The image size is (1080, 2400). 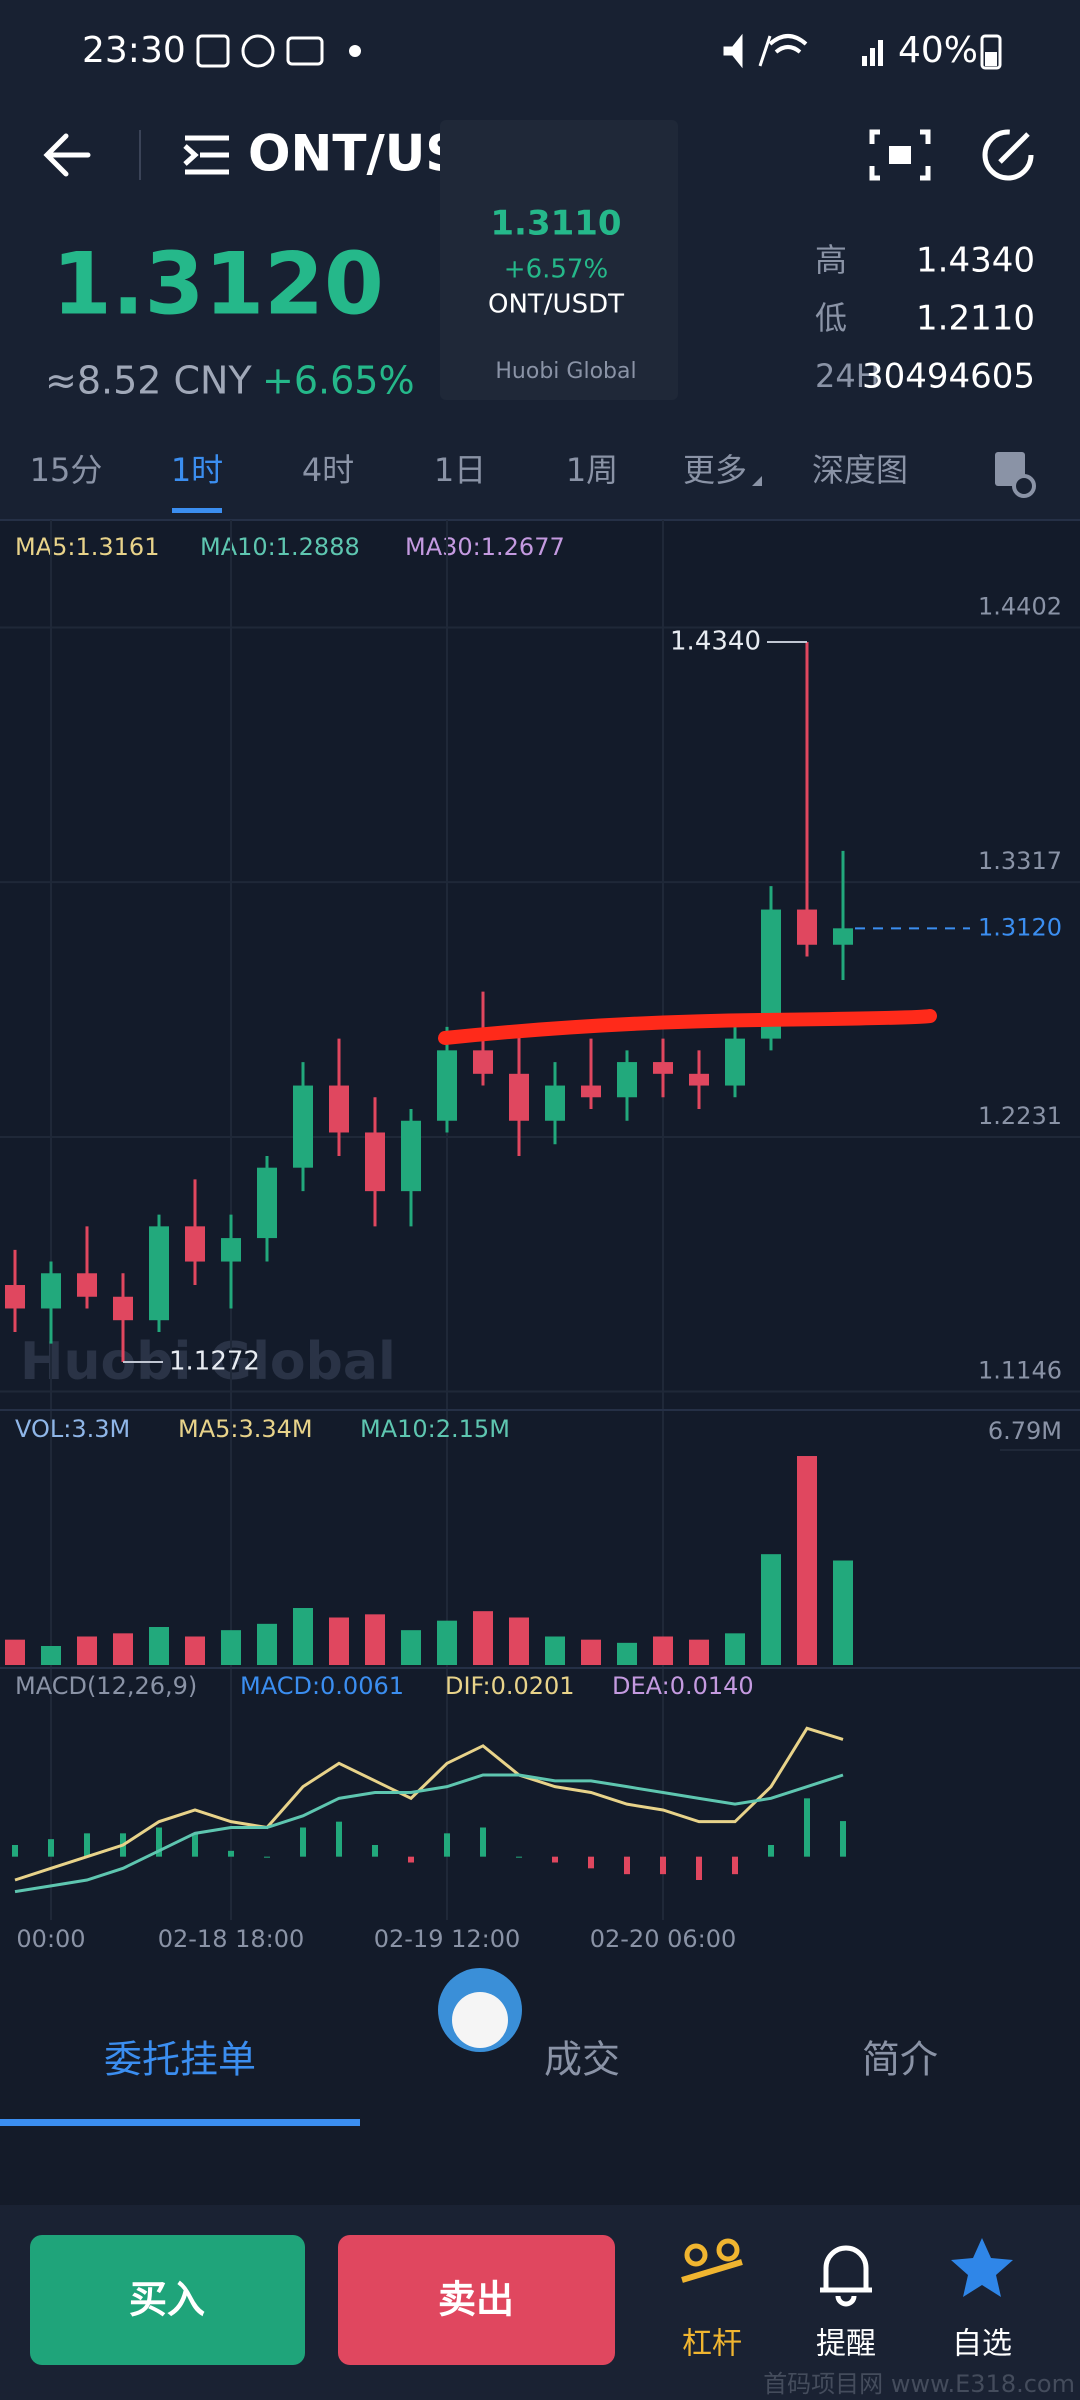 I want to click on menu-icon, so click(x=206, y=155).